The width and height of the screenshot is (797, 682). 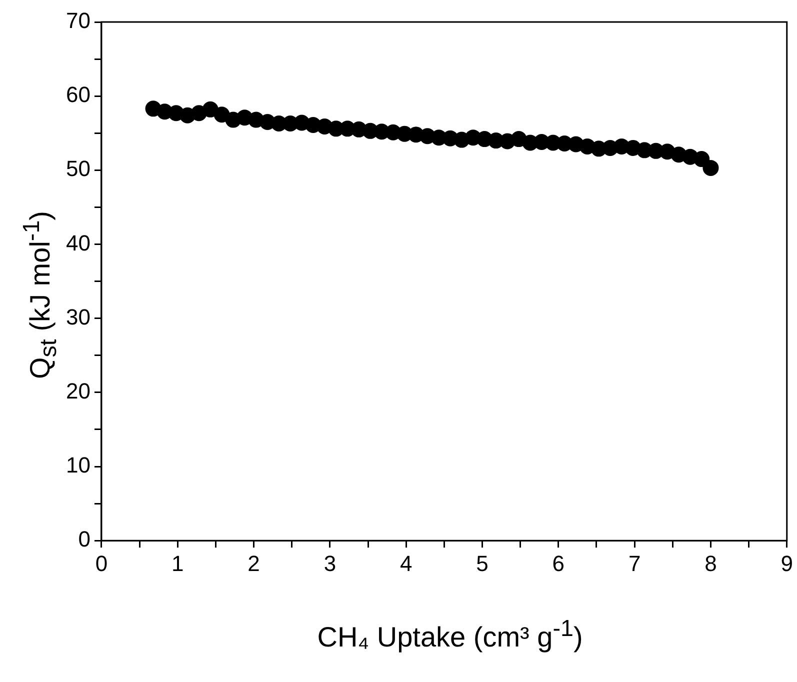 I want to click on x-tick-label: 7, so click(x=634, y=563).